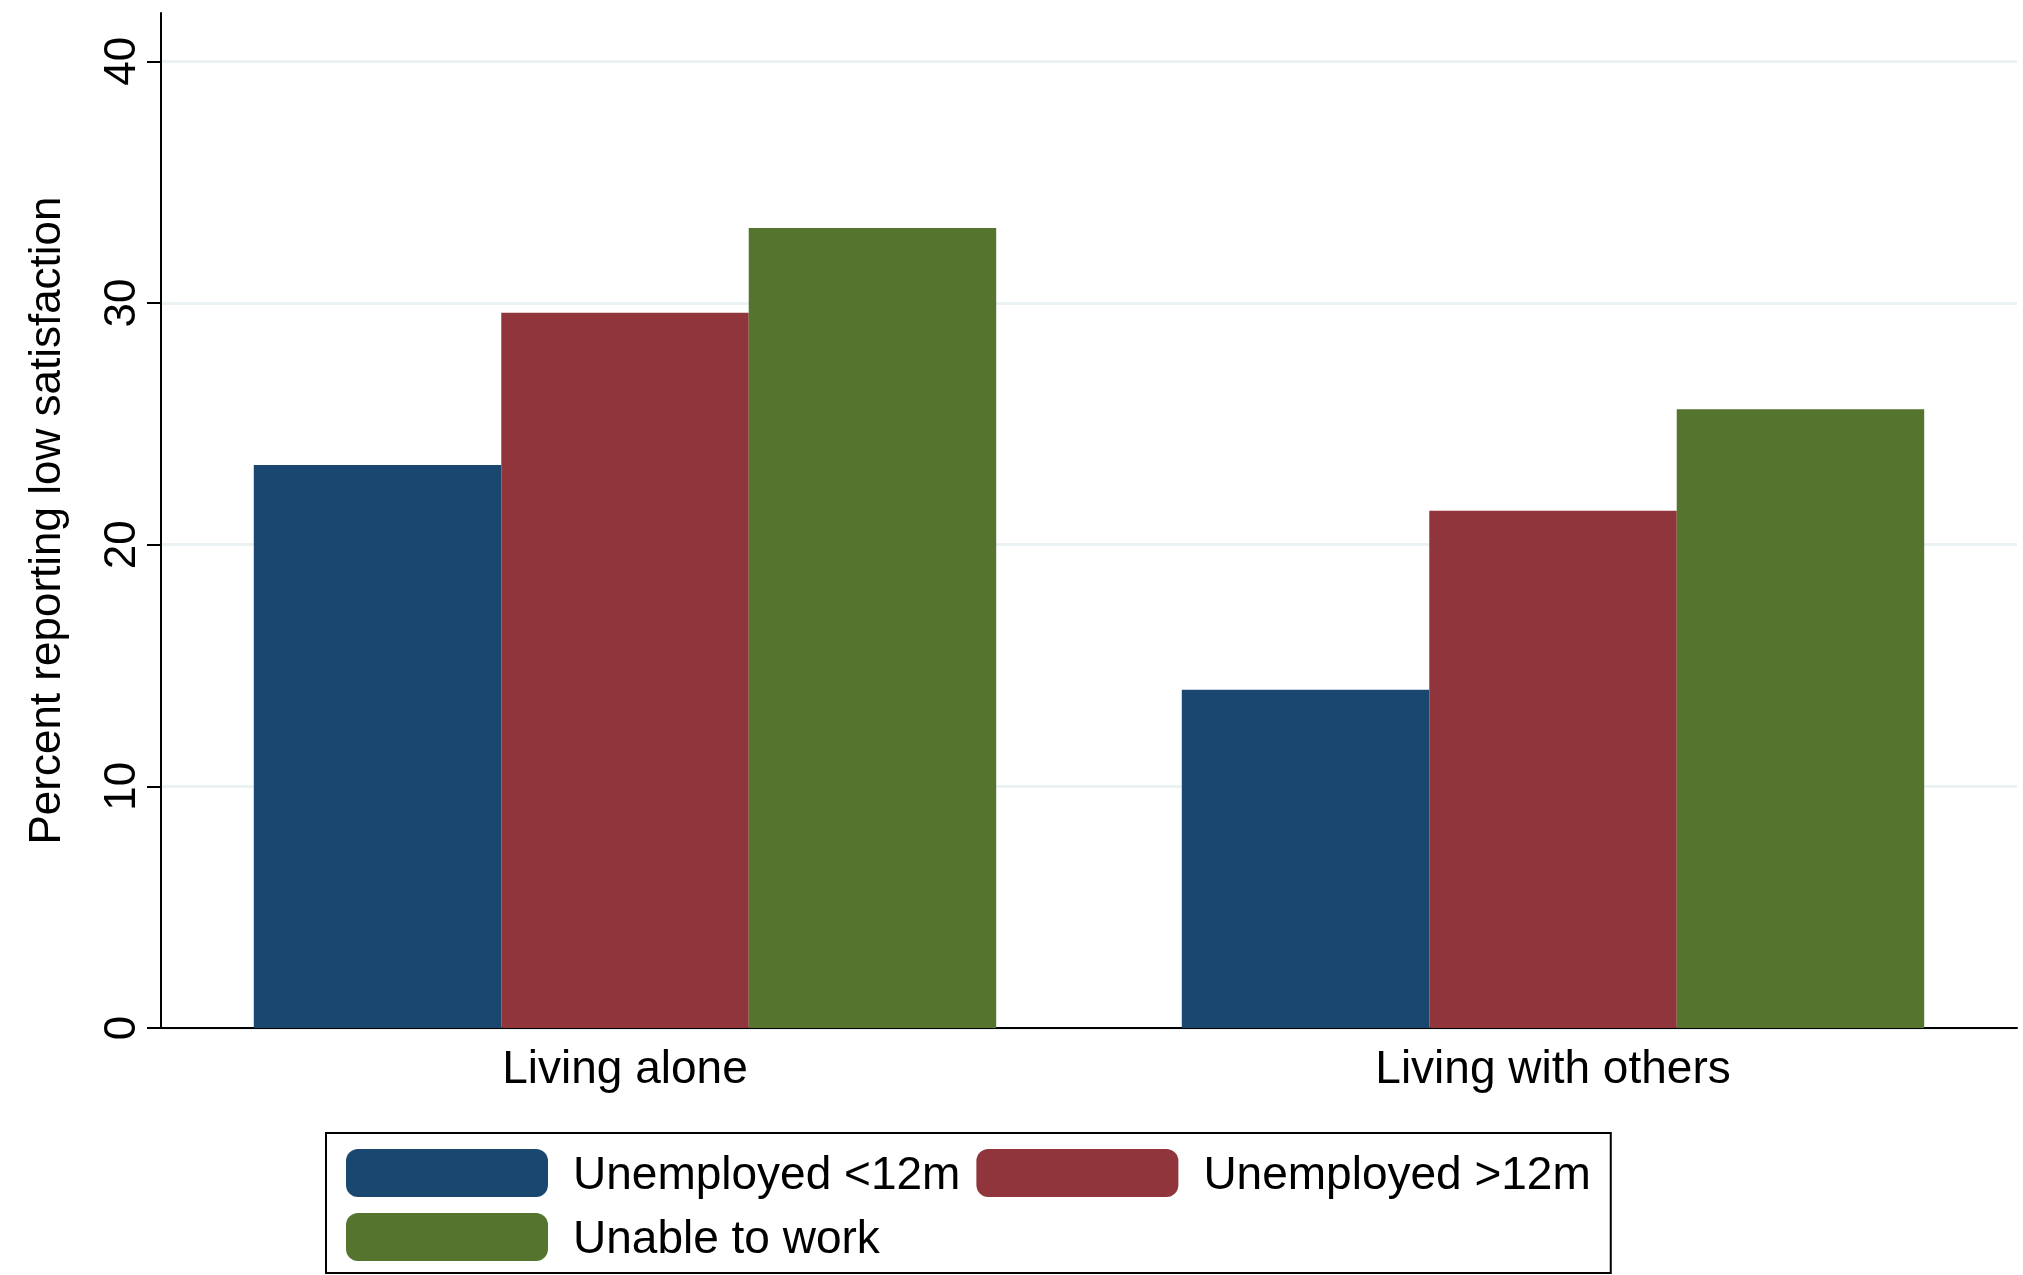 The width and height of the screenshot is (2023, 1275). Describe the element at coordinates (119, 786) in the screenshot. I see `y-tick-label: 10` at that location.